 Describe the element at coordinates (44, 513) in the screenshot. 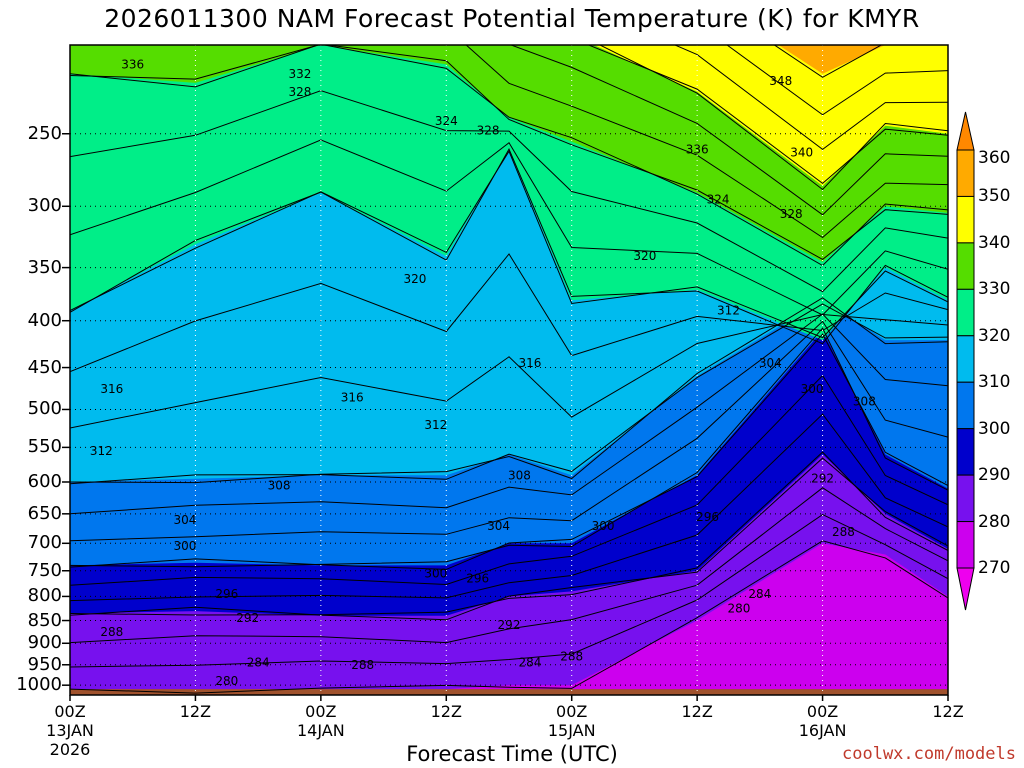

I see `y-tick-label: 650` at that location.